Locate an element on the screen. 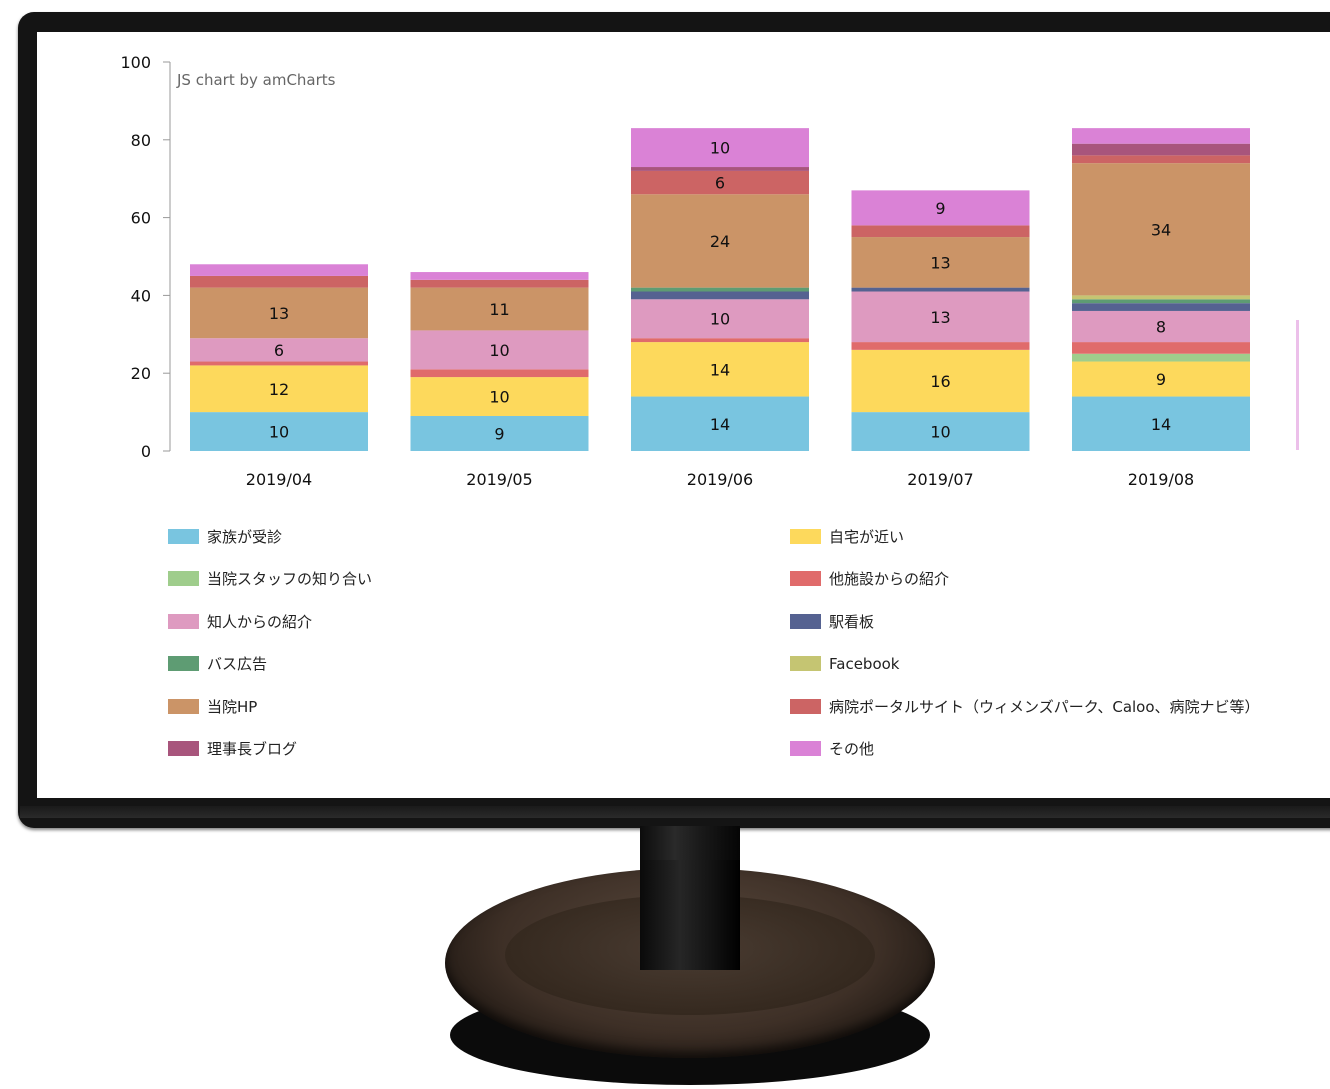 The height and width of the screenshot is (1089, 1330). legend-item: 当院スタッフの知り合い is located at coordinates (270, 579).